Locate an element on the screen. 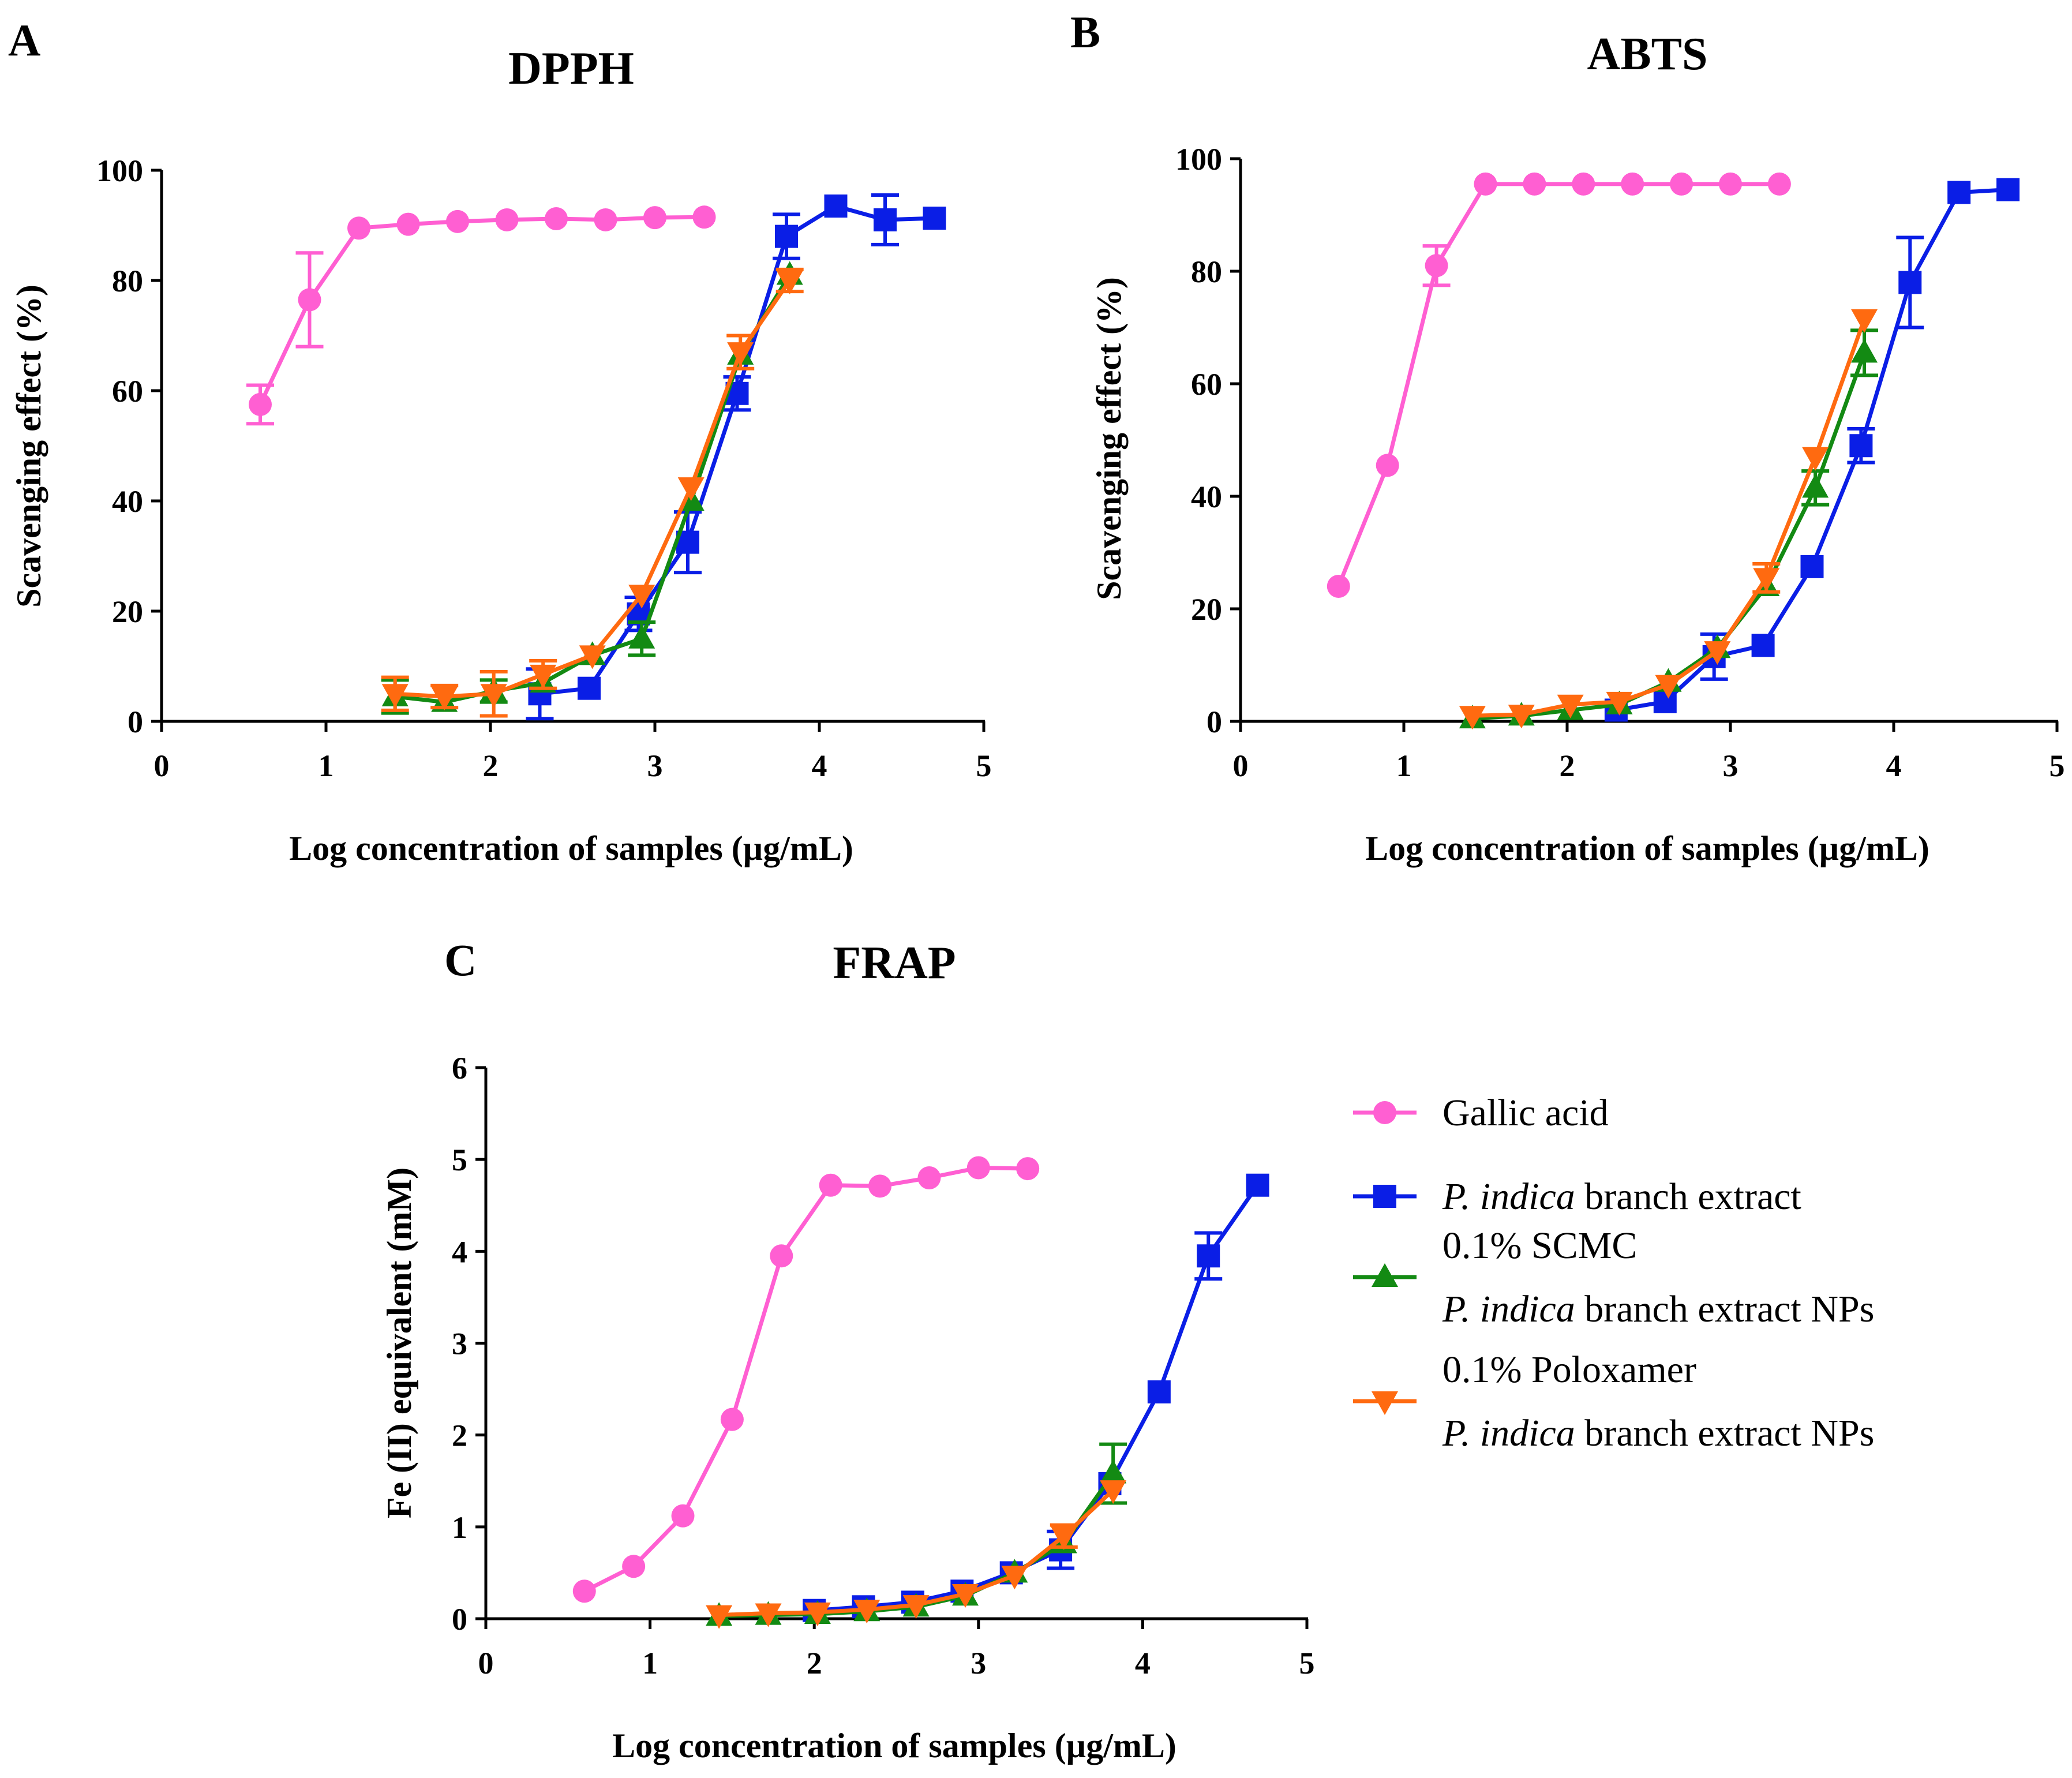  series-1-dpph is located at coordinates (736, 457).